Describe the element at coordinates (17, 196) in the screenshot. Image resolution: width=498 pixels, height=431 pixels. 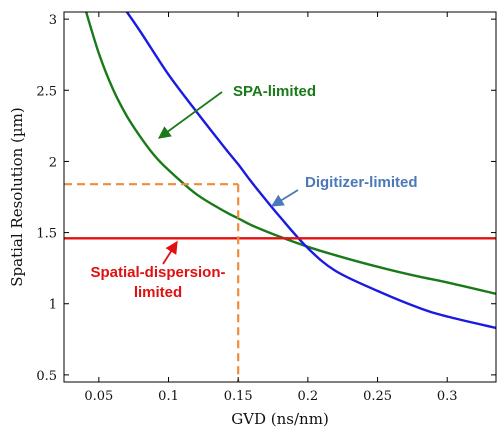
I see `y-axis-title: Spatial Resolution (µm)` at that location.